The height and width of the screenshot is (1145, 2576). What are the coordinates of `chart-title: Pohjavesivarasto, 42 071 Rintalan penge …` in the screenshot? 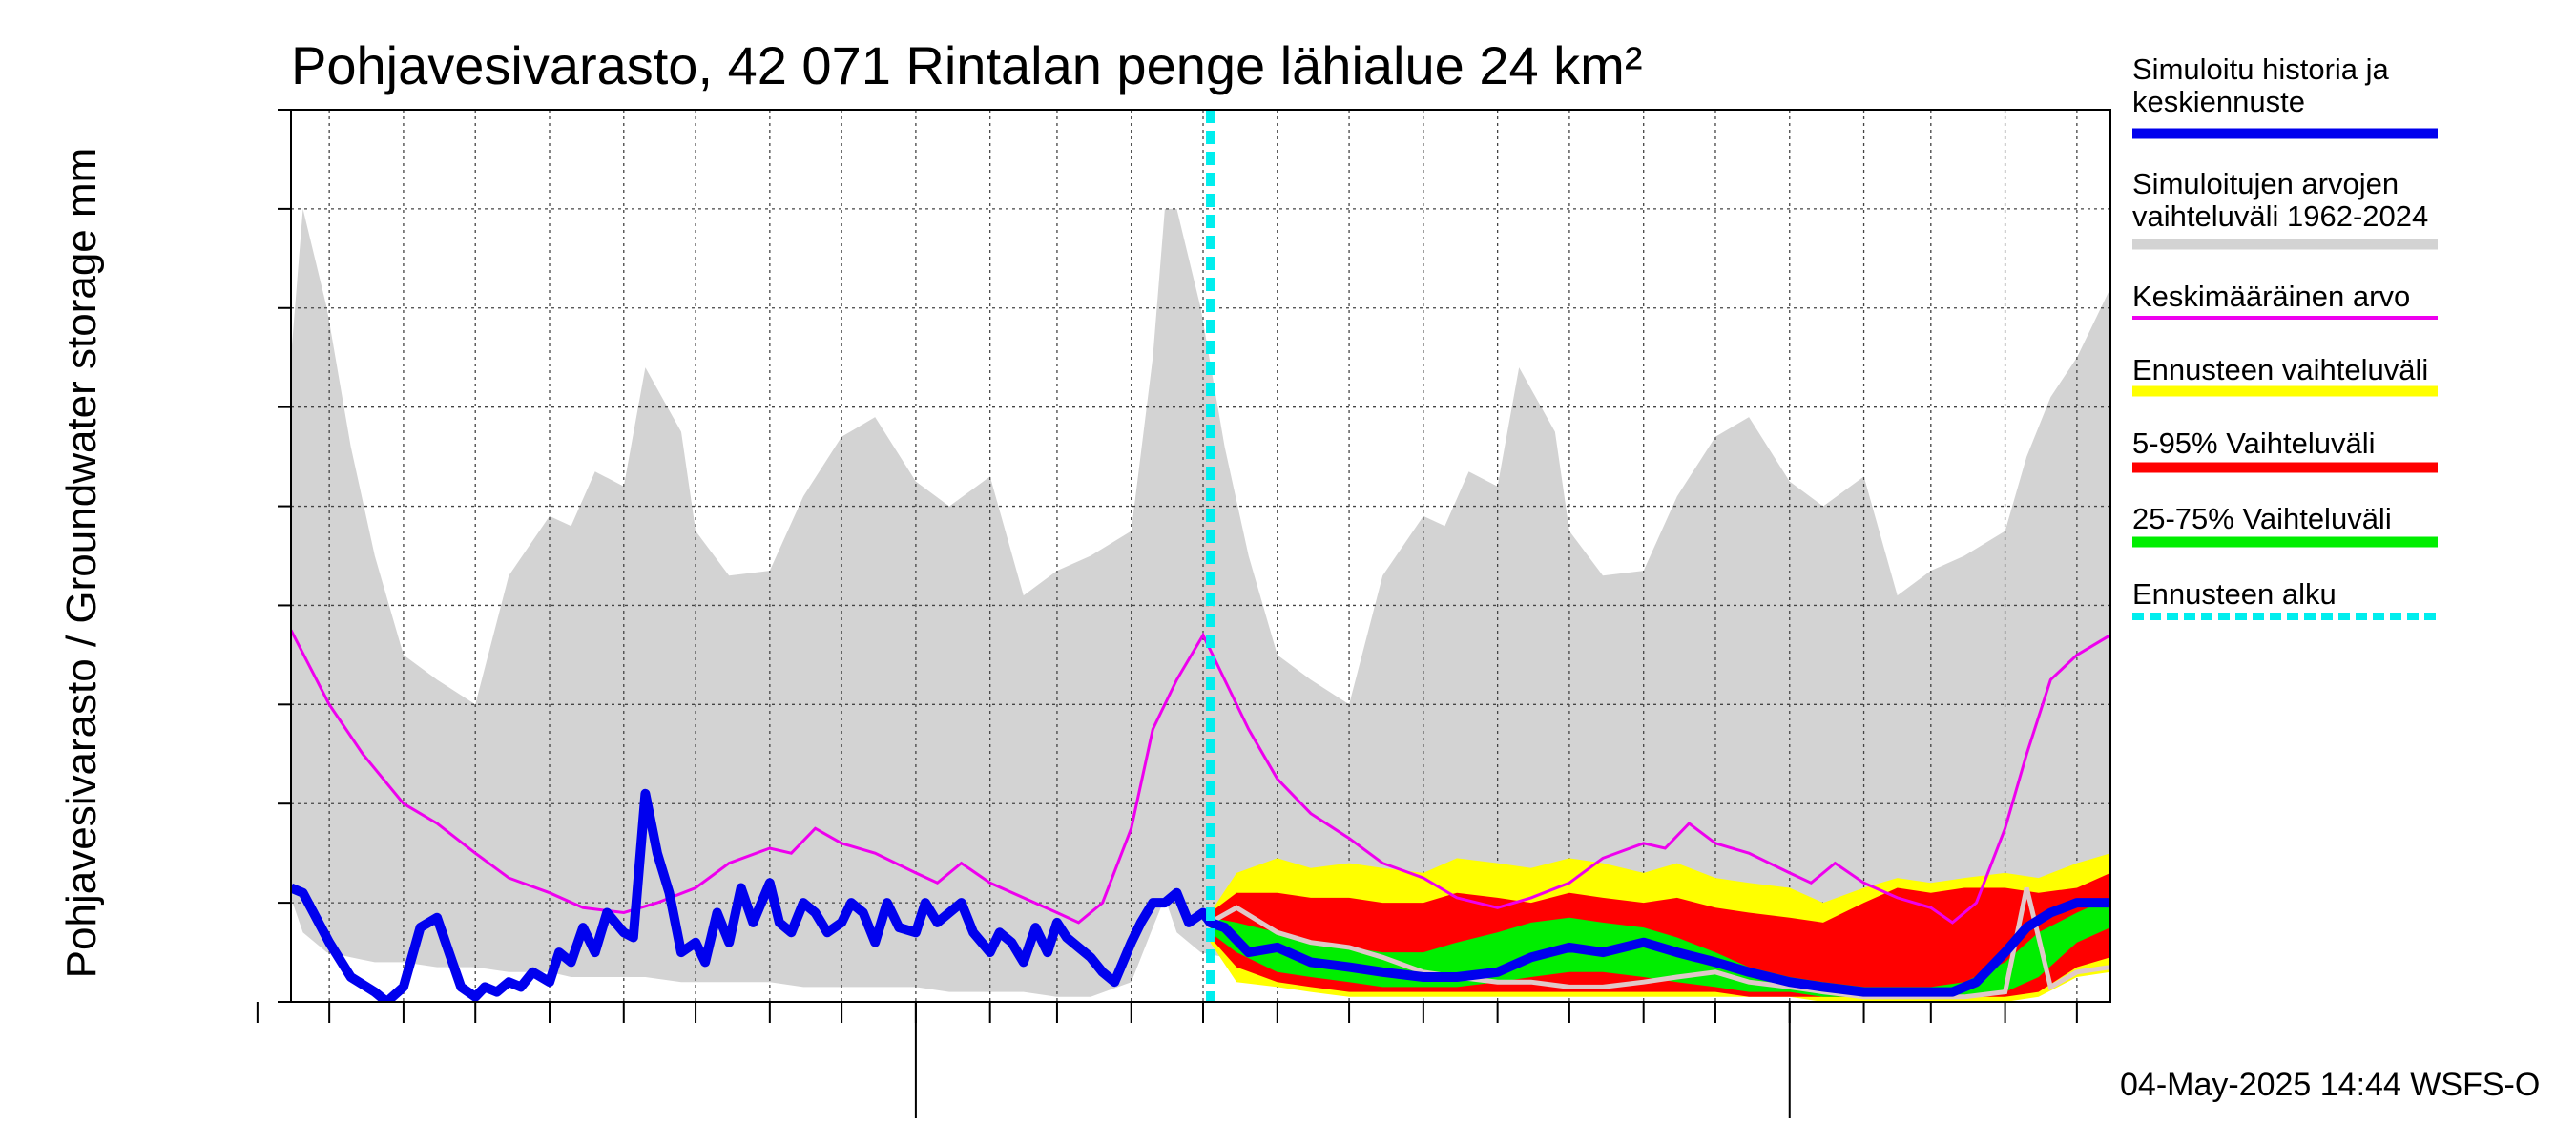 It's located at (966, 65).